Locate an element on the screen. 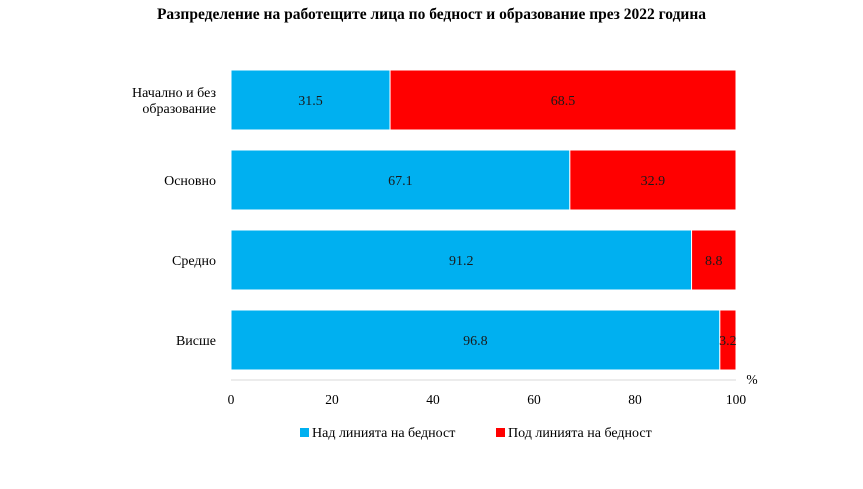 This screenshot has height=489, width=863. x-tick-label-100: 100 is located at coordinates (736, 399).